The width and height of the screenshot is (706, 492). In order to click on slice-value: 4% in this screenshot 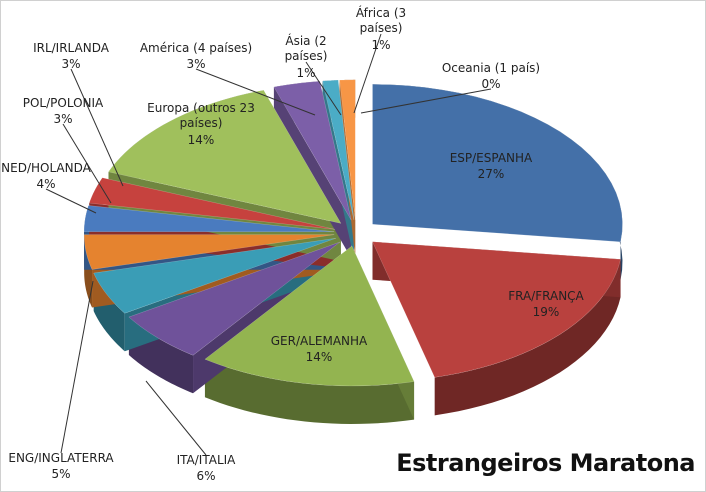, I will do `click(46, 184)`.